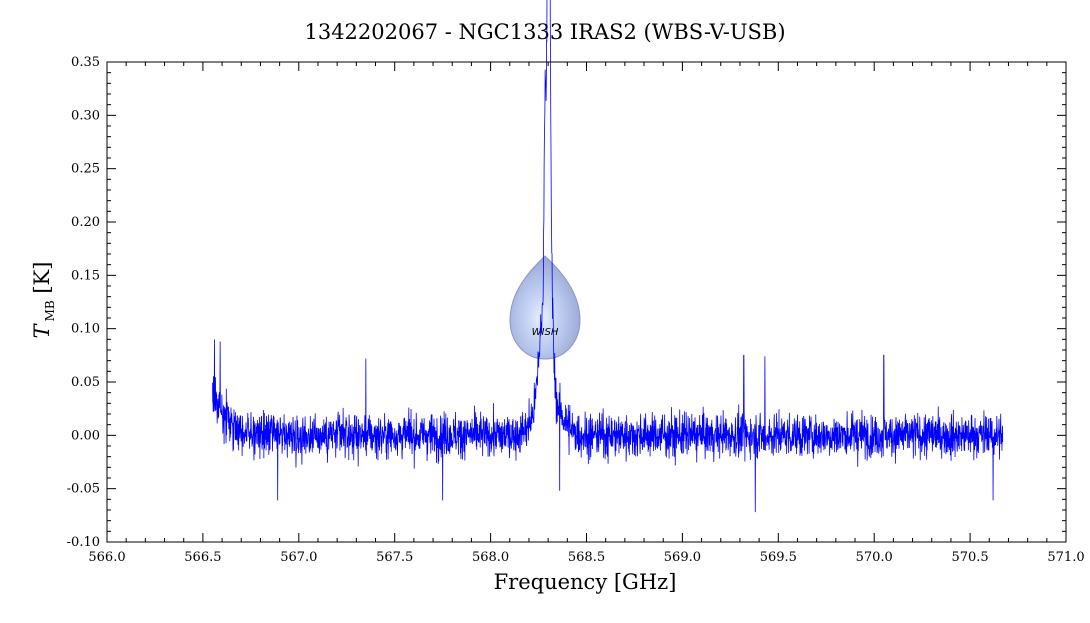 This screenshot has height=623, width=1090. What do you see at coordinates (394, 557) in the screenshot?
I see `x-tick-label: 567.5` at bounding box center [394, 557].